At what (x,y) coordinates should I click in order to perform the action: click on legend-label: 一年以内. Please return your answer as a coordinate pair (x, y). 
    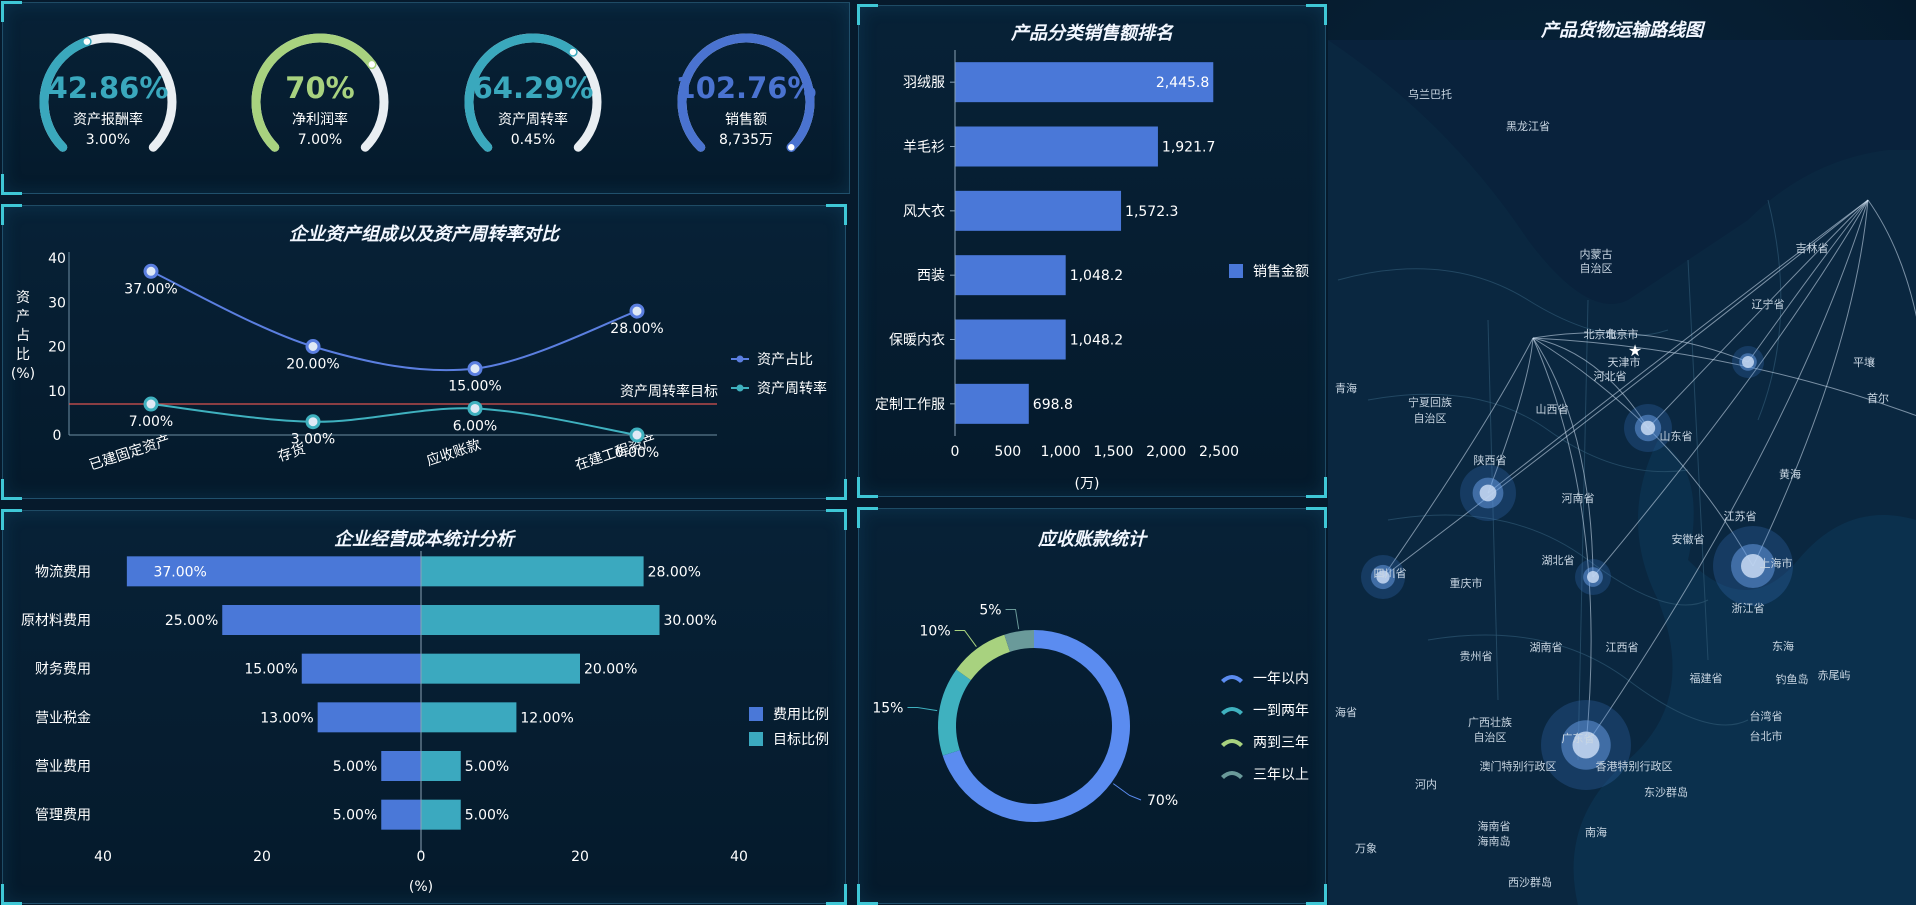
    Looking at the image, I should click on (1281, 679).